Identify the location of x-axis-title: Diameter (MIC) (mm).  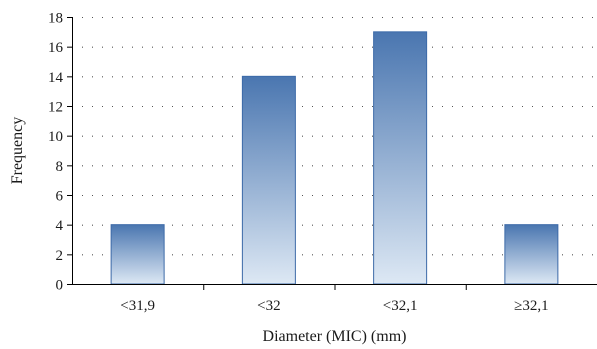
(335, 336).